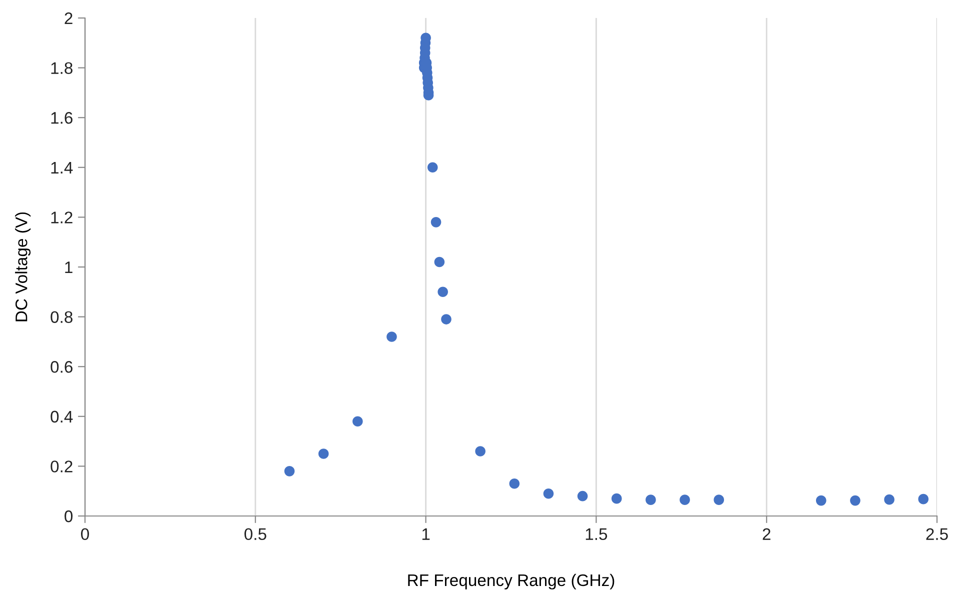 The width and height of the screenshot is (955, 594). What do you see at coordinates (61, 466) in the screenshot?
I see `y-tick-label: 0.2` at bounding box center [61, 466].